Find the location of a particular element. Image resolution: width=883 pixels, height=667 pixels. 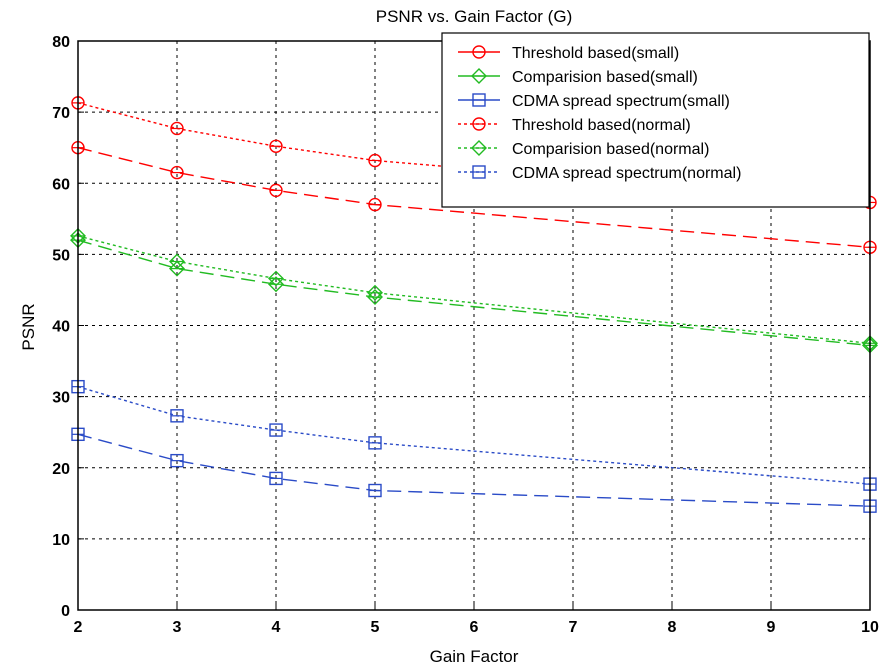

legend-label: Comparision based(small) is located at coordinates (605, 77).